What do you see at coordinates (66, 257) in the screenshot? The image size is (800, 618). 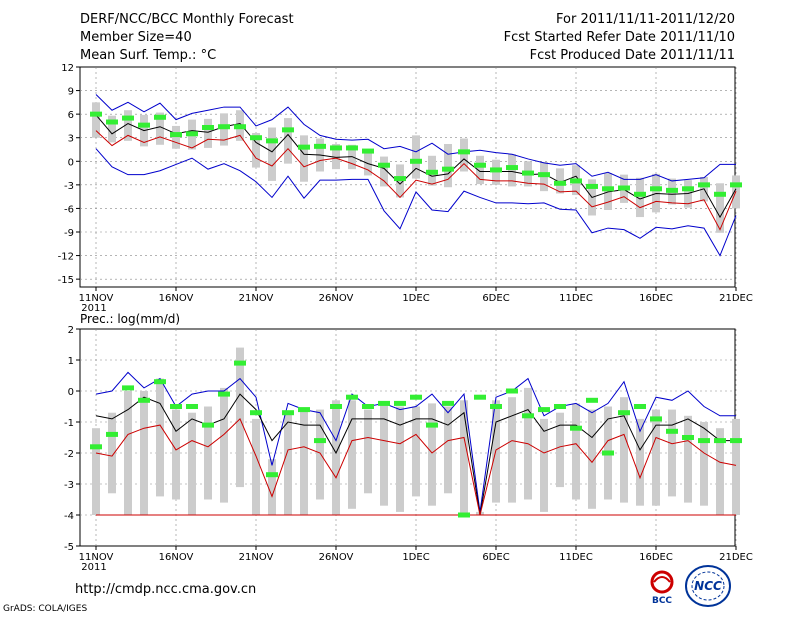 I see `temp-y-tick-label: -12` at bounding box center [66, 257].